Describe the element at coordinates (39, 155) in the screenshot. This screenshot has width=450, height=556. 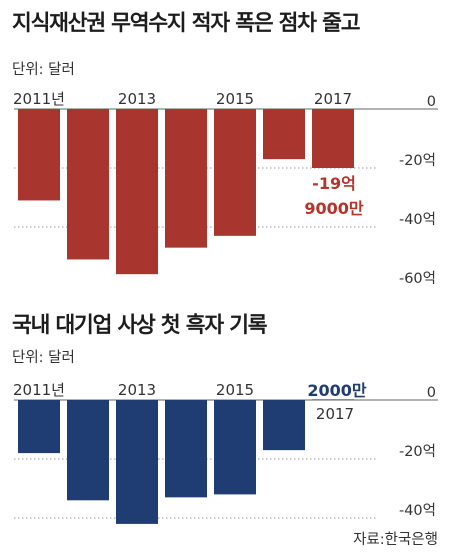
I see `chart1-bar-2011` at that location.